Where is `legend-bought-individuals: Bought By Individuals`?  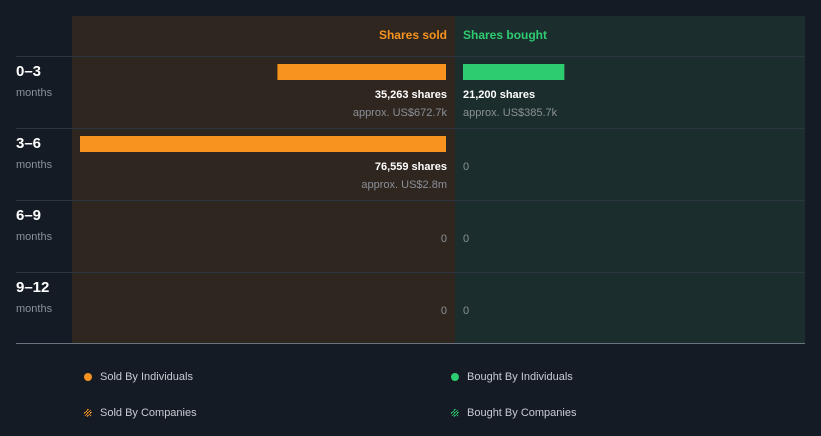
legend-bought-individuals: Bought By Individuals is located at coordinates (512, 377).